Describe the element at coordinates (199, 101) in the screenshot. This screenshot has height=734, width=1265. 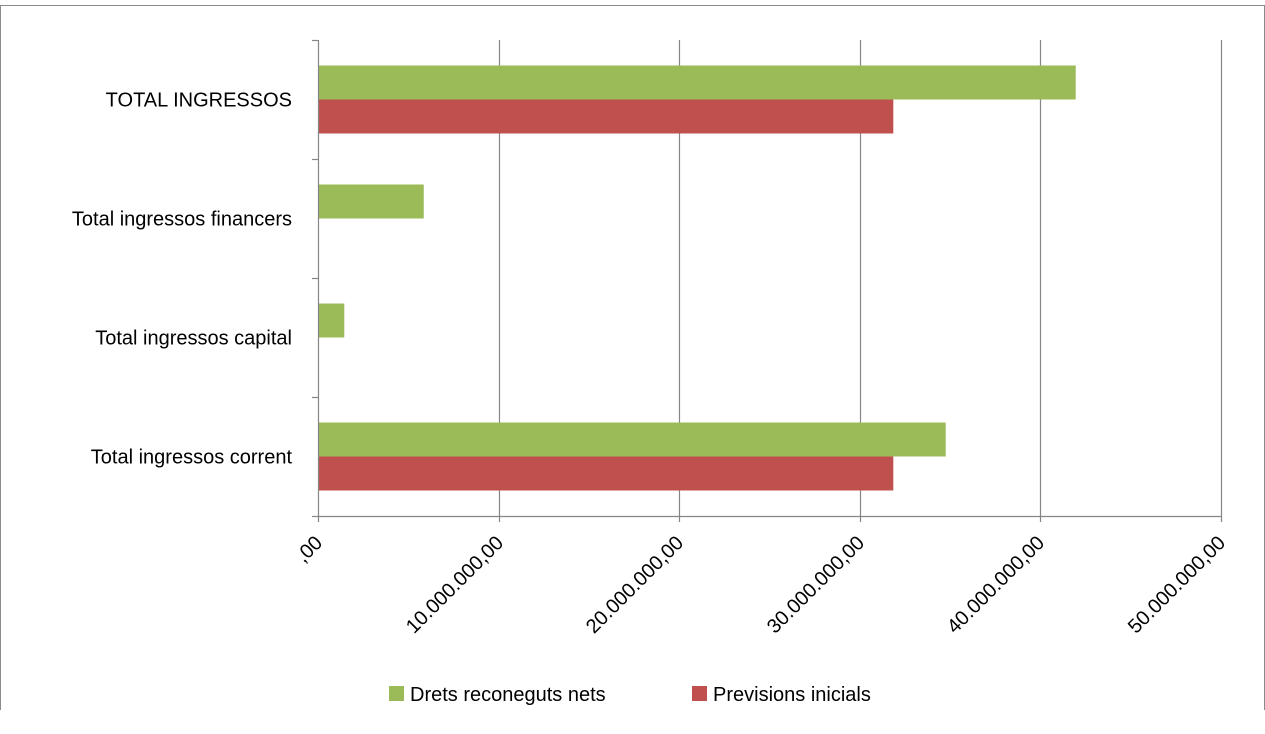
I see `category-label: TOTAL INGRESSOS` at that location.